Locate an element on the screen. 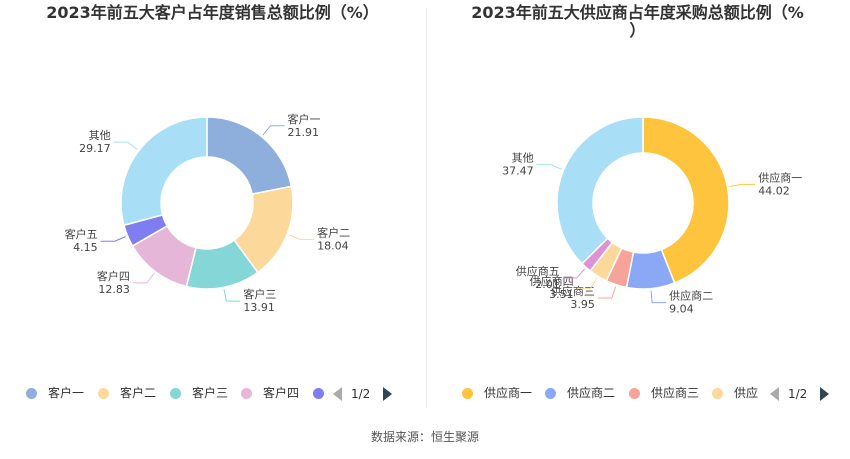  legend-item: 客户三 is located at coordinates (210, 393).